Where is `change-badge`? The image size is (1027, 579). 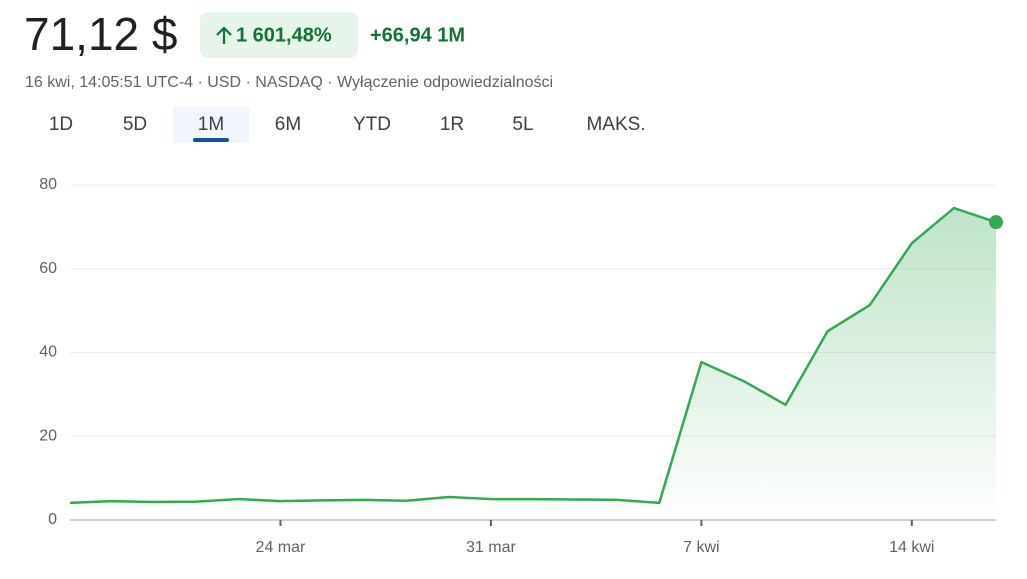
change-badge is located at coordinates (279, 35).